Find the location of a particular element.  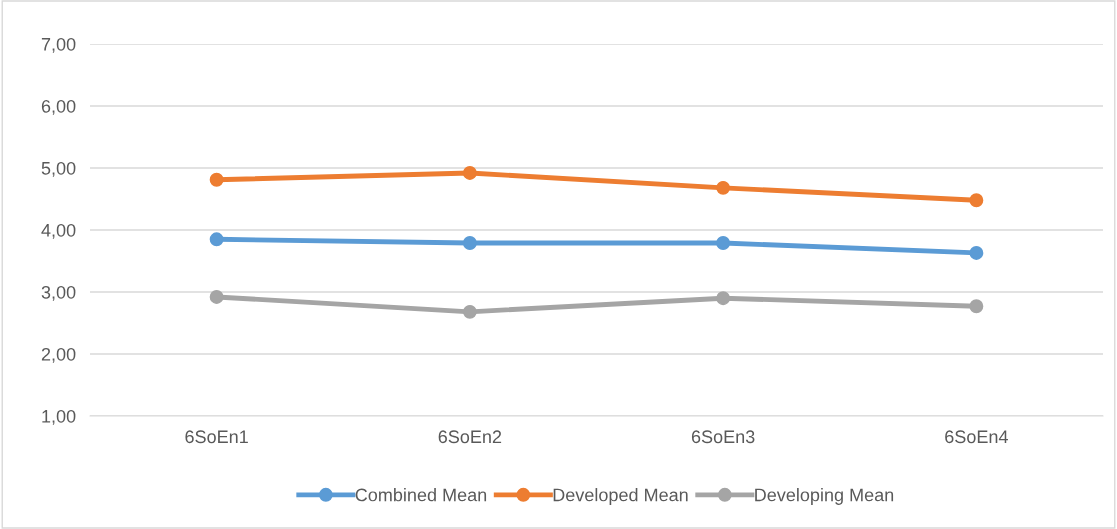

y-tick-label: 2,00 is located at coordinates (58, 355).